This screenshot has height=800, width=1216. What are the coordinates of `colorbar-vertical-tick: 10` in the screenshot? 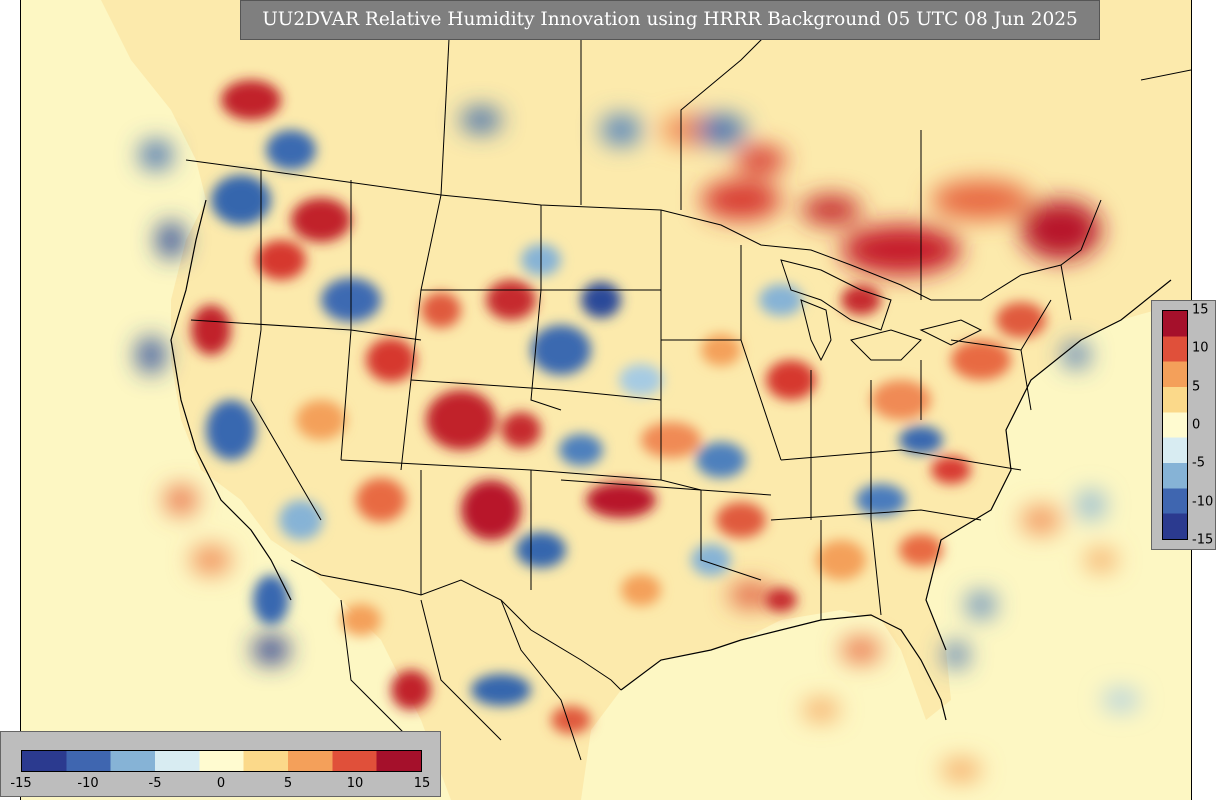 It's located at (1200, 348).